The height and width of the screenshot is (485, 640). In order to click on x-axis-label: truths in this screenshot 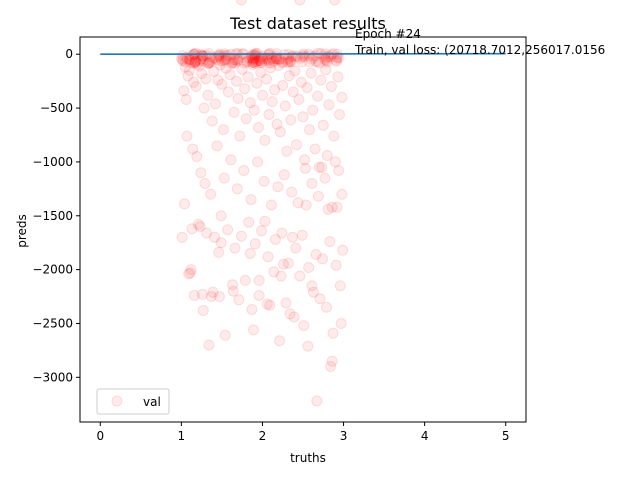, I will do `click(308, 458)`.